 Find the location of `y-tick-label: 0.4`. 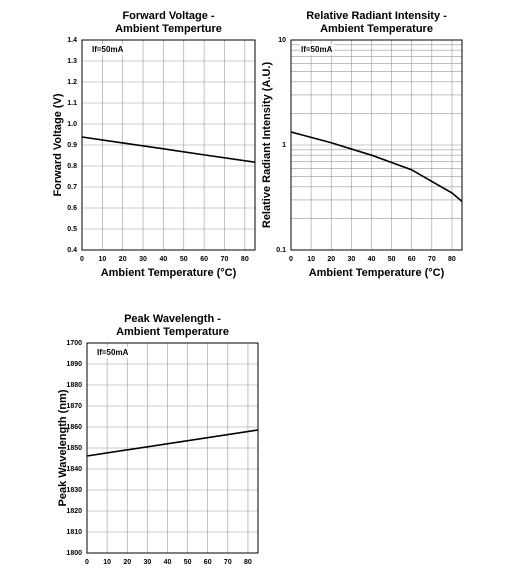

y-tick-label: 0.4 is located at coordinates (72, 250).